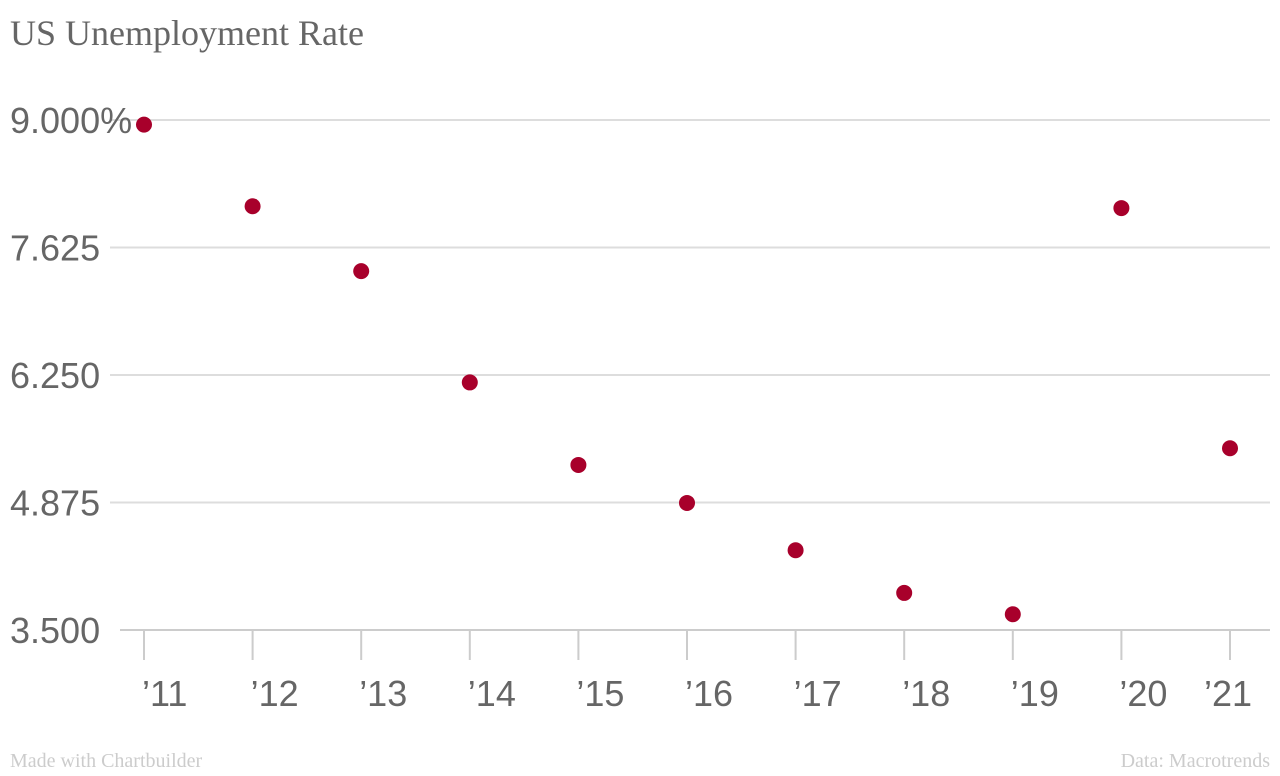 This screenshot has width=1280, height=776. I want to click on x-tick-label: ’13, so click(383, 693).